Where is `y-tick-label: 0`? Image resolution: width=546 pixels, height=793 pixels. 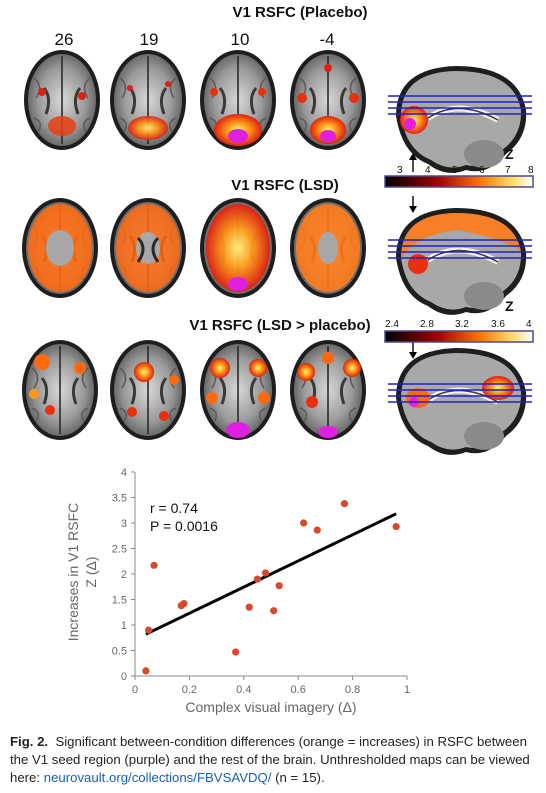
y-tick-label: 0 is located at coordinates (124, 677).